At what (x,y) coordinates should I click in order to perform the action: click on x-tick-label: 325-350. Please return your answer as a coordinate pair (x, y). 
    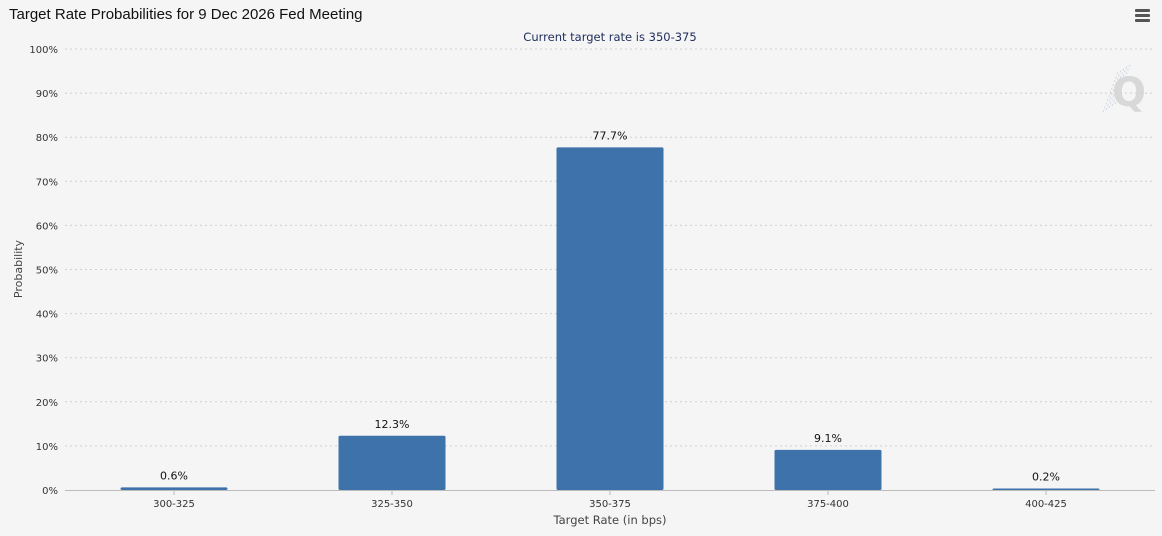
    Looking at the image, I should click on (392, 504).